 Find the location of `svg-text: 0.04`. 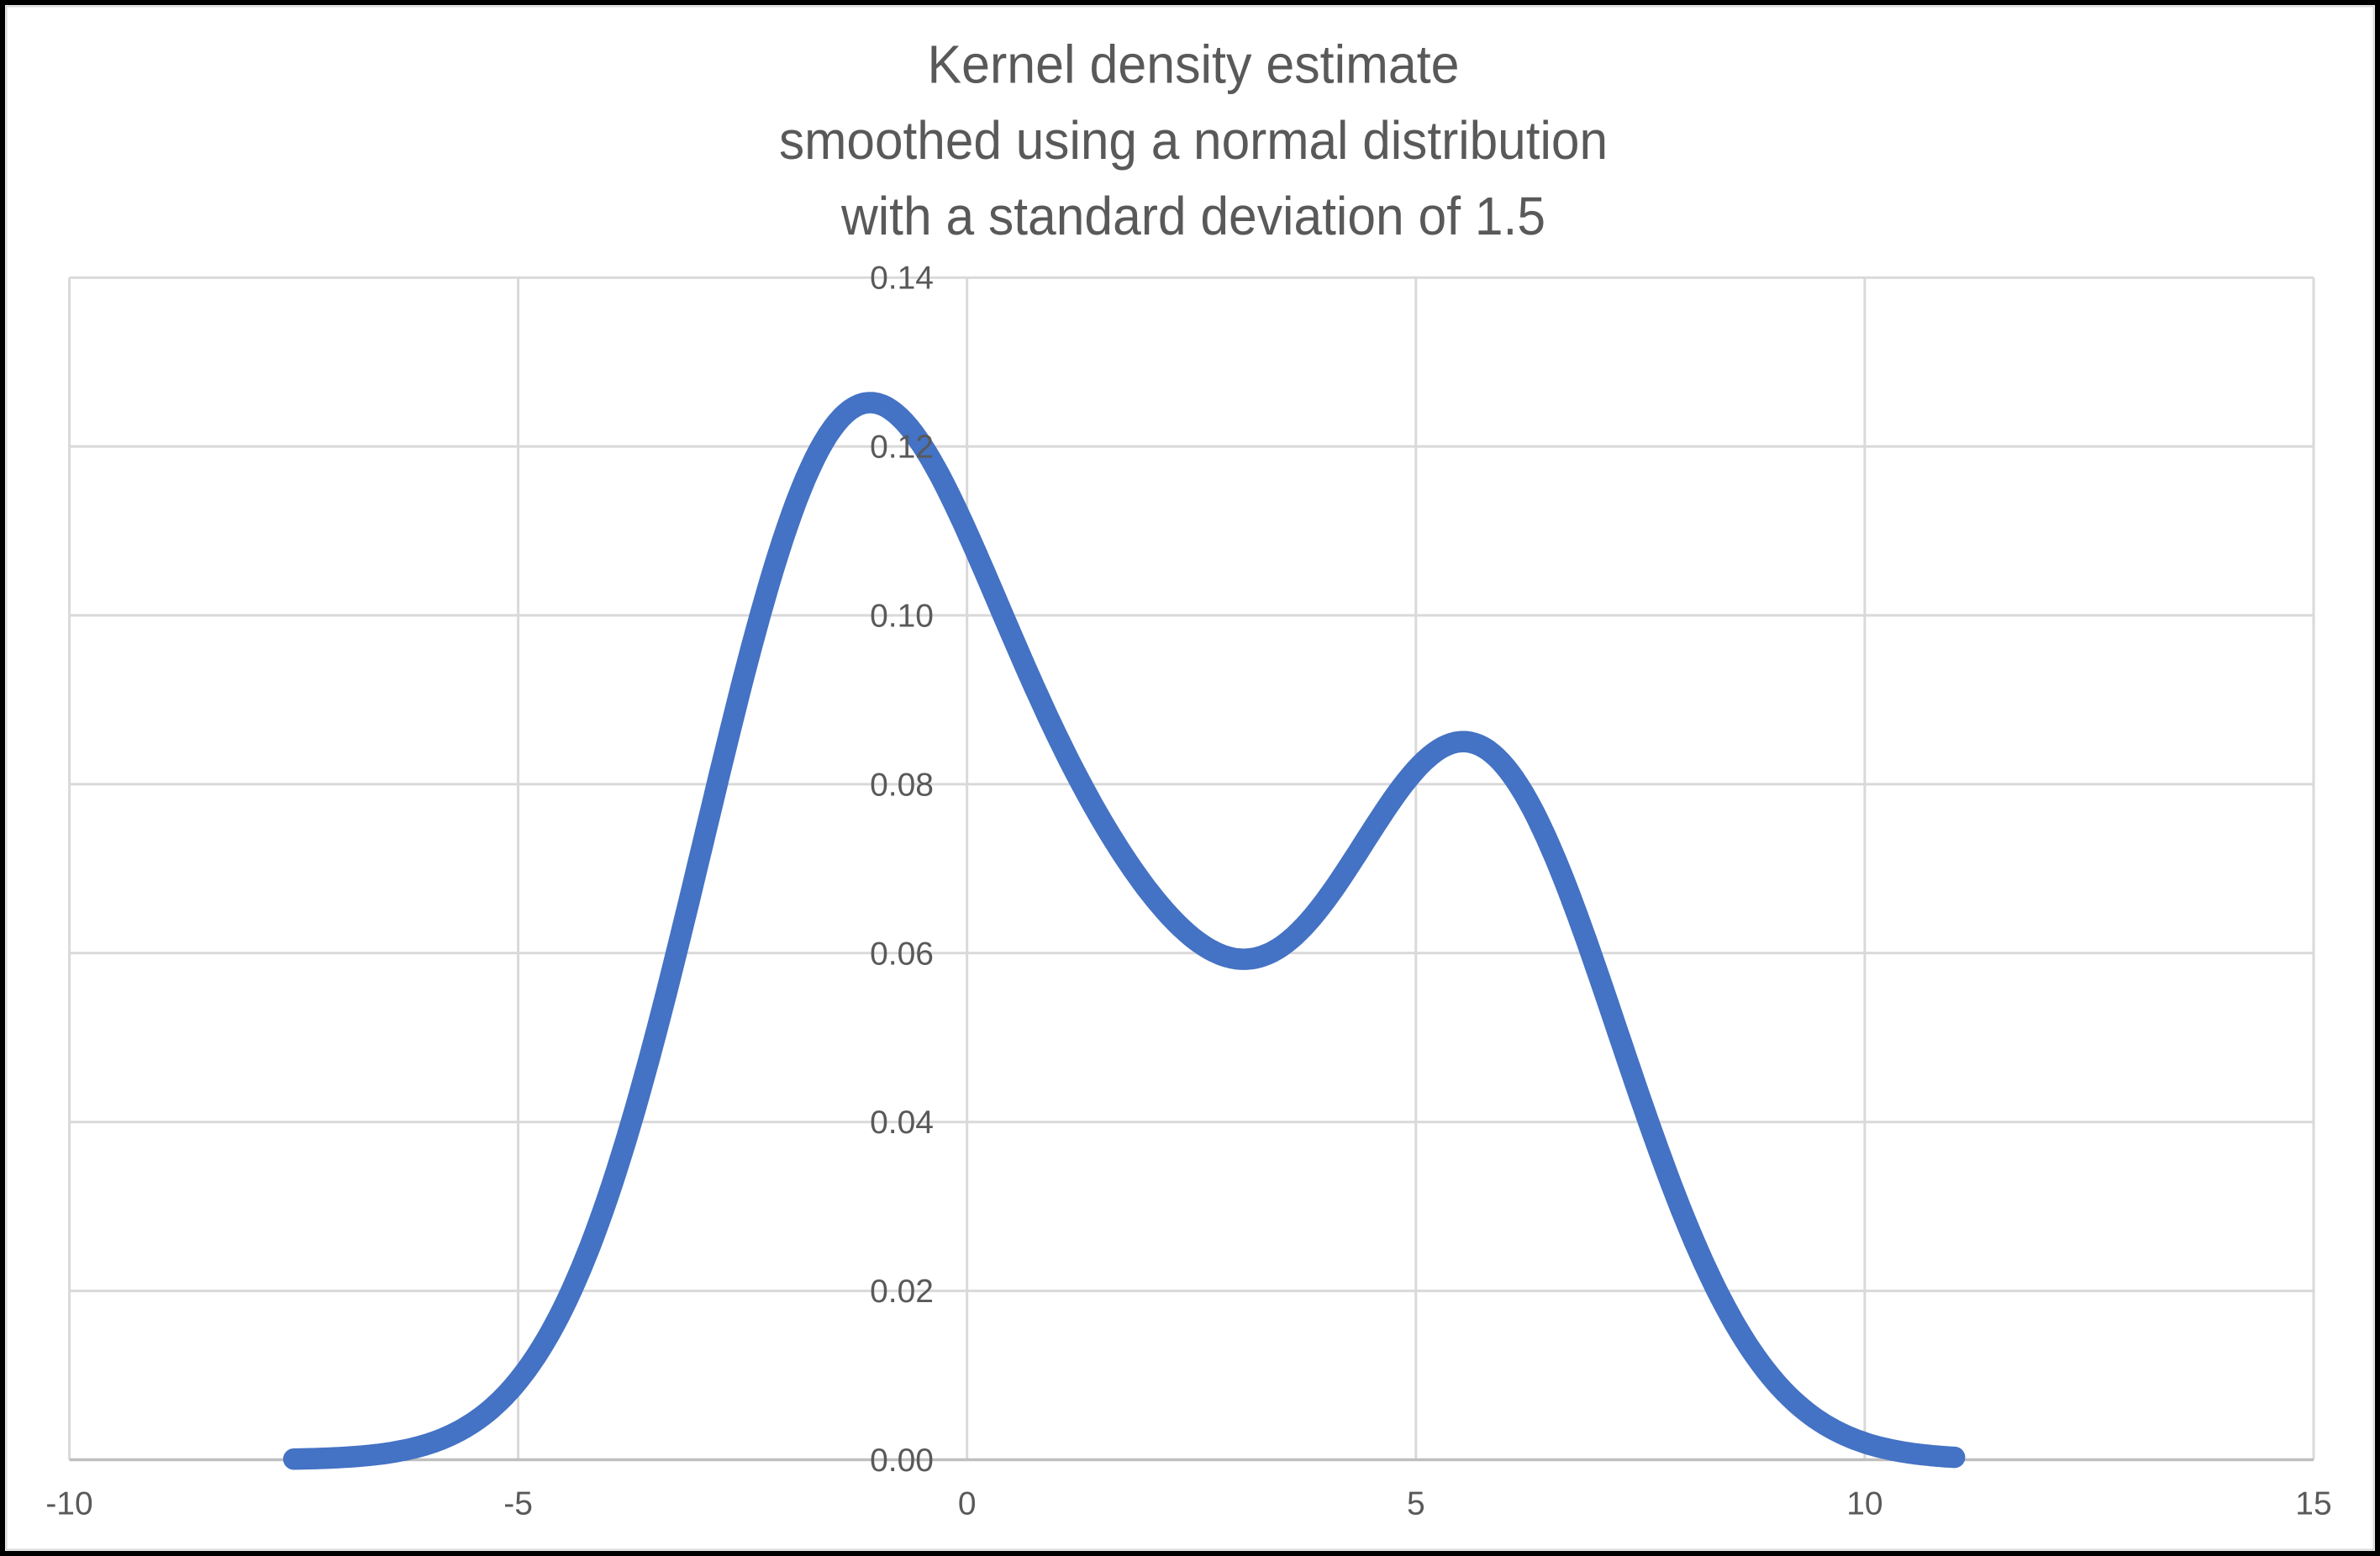

svg-text: 0.04 is located at coordinates (902, 1123).